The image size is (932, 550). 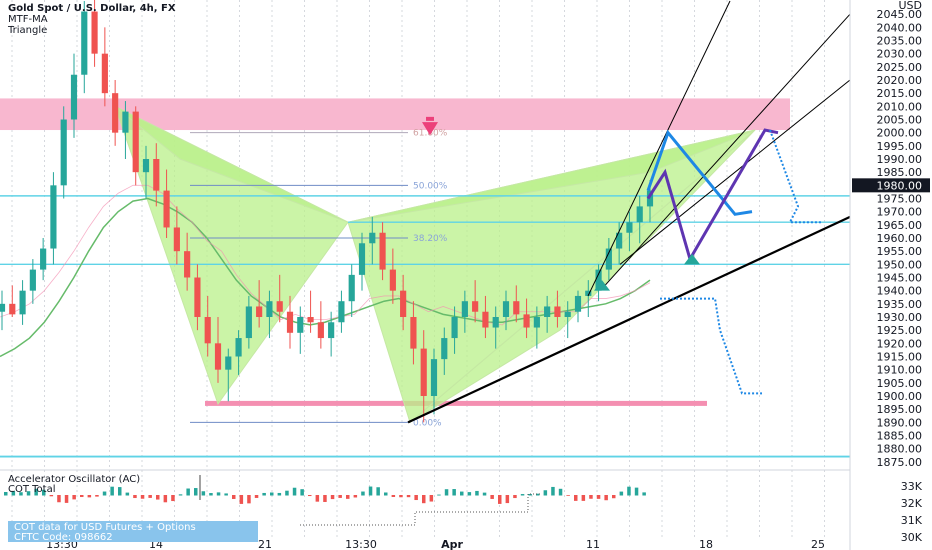 What do you see at coordinates (427, 423) in the screenshot?
I see `fib-level-label: 0.00%` at bounding box center [427, 423].